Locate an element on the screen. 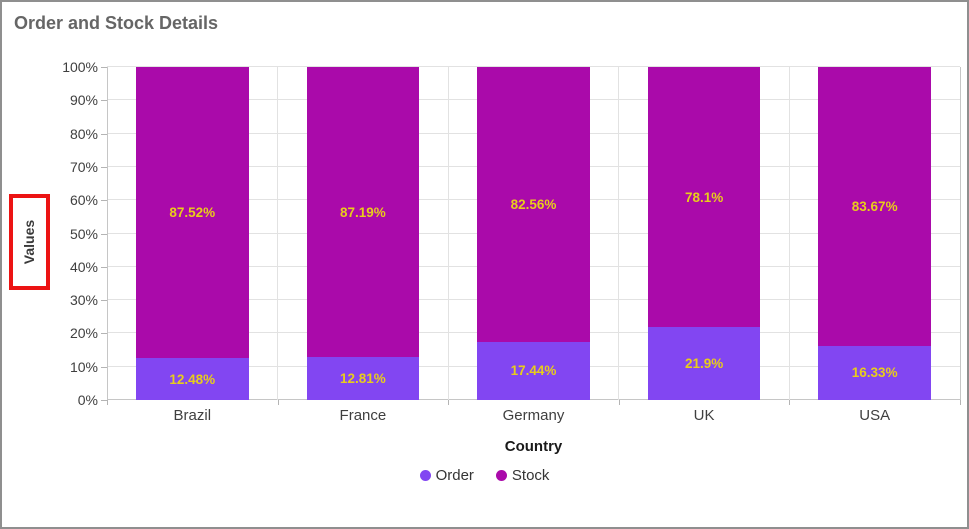 Image resolution: width=969 pixels, height=529 pixels. bar-segment-order-germany: 17.44% is located at coordinates (533, 370).